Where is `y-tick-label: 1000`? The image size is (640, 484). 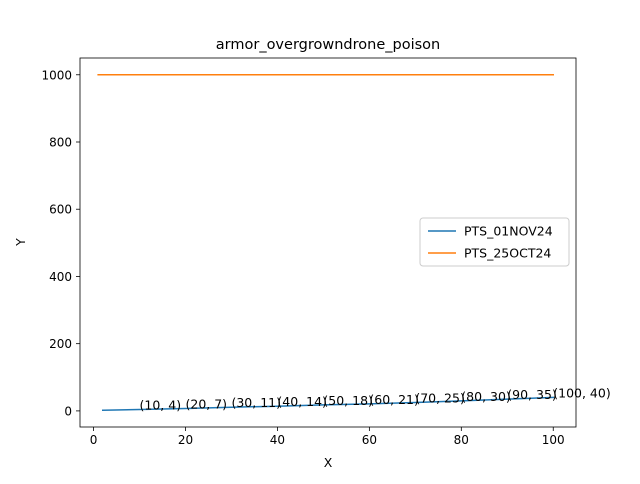 y-tick-label: 1000 is located at coordinates (56, 75).